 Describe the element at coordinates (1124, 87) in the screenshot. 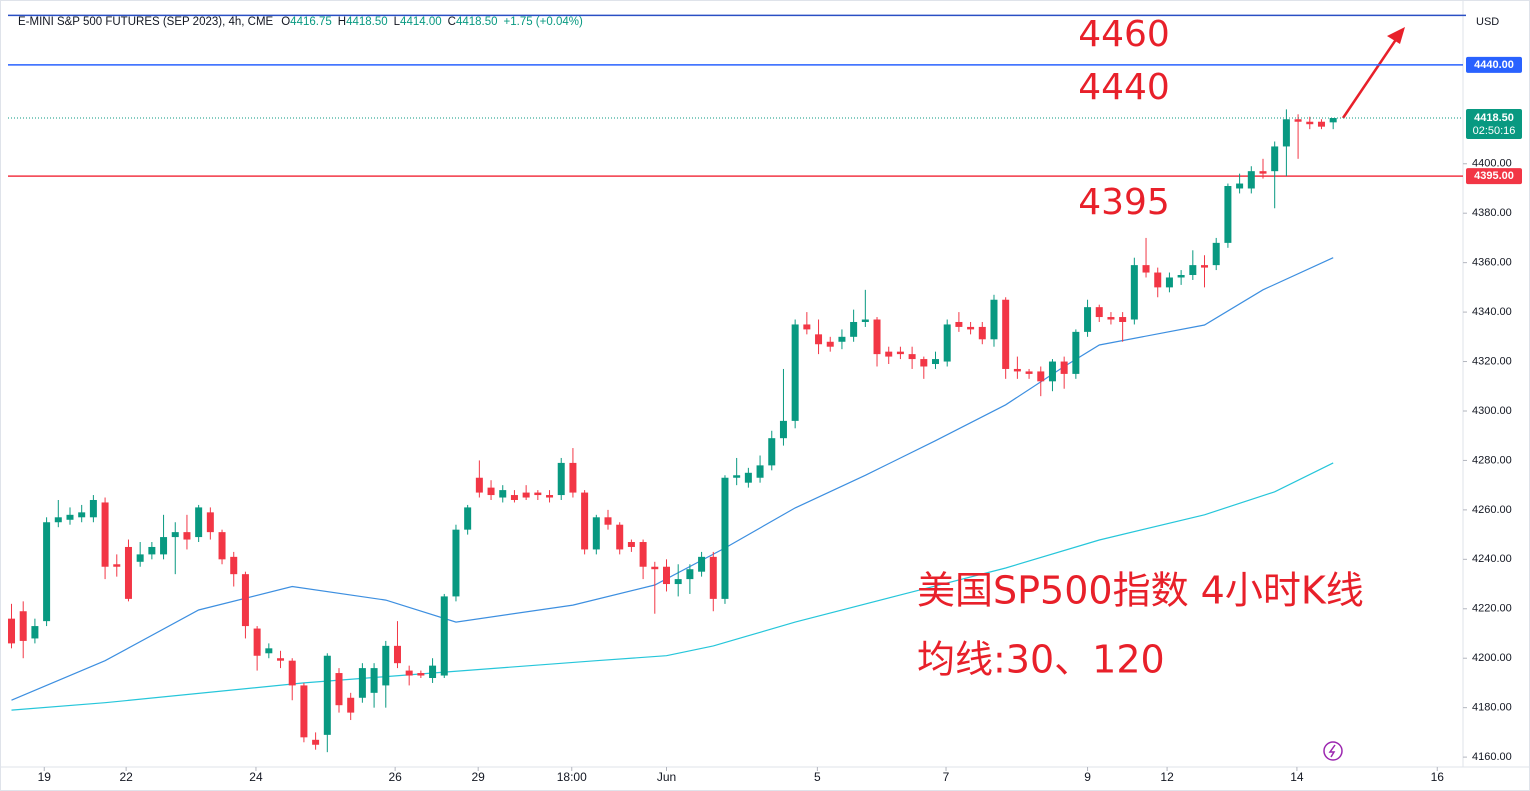

I see `level-annotation: 4440` at that location.